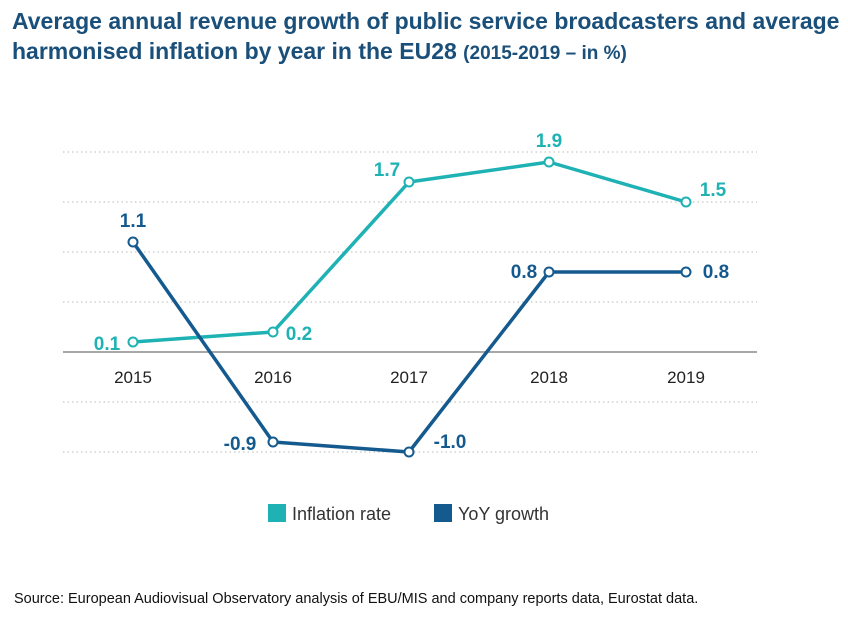 The height and width of the screenshot is (621, 848). What do you see at coordinates (409, 377) in the screenshot?
I see `x-tick-label: 2017` at bounding box center [409, 377].